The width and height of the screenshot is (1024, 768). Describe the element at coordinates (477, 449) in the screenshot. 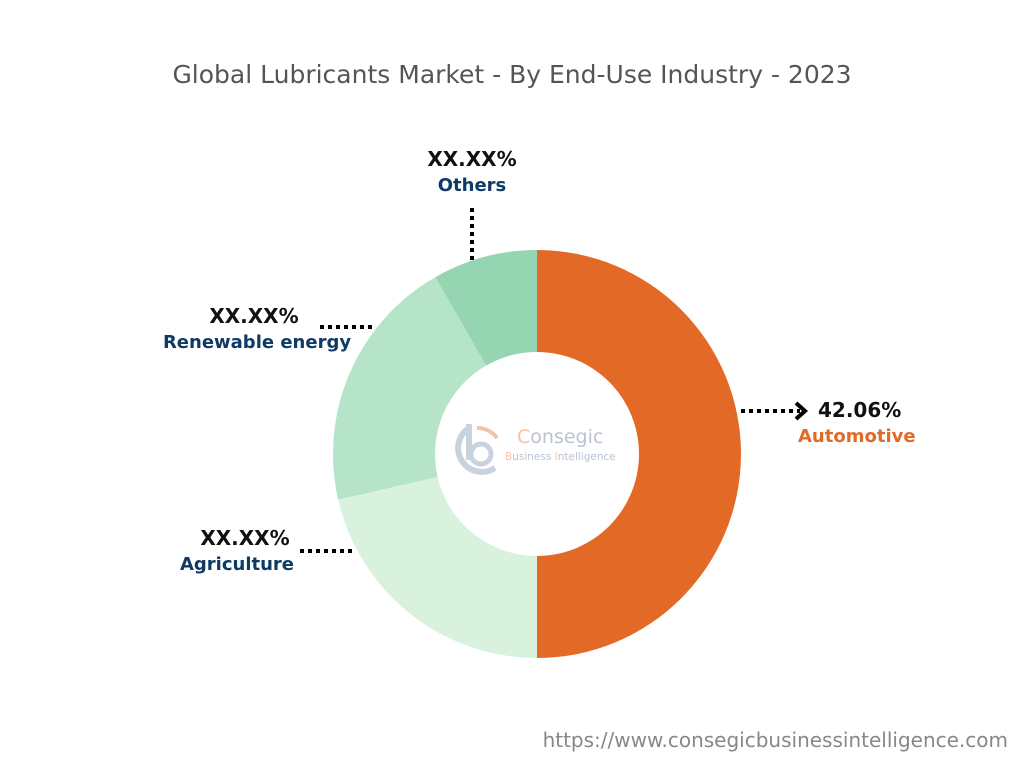

I see `logo-mark-icon` at that location.